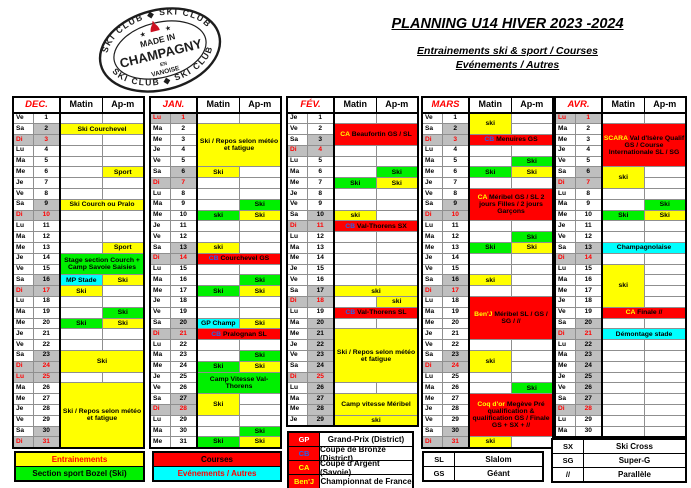 This screenshot has width=691, height=488. What do you see at coordinates (183, 140) in the screenshot?
I see `day-number-cell: 3` at bounding box center [183, 140].